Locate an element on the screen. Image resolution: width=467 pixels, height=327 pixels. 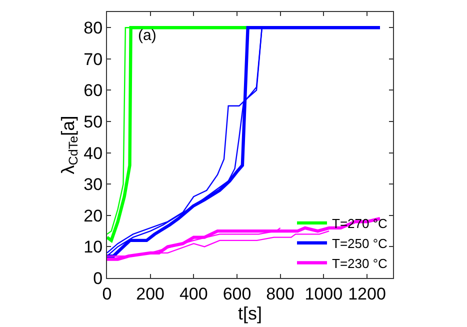
x-tick-label: 1000 is located at coordinates (323, 294).